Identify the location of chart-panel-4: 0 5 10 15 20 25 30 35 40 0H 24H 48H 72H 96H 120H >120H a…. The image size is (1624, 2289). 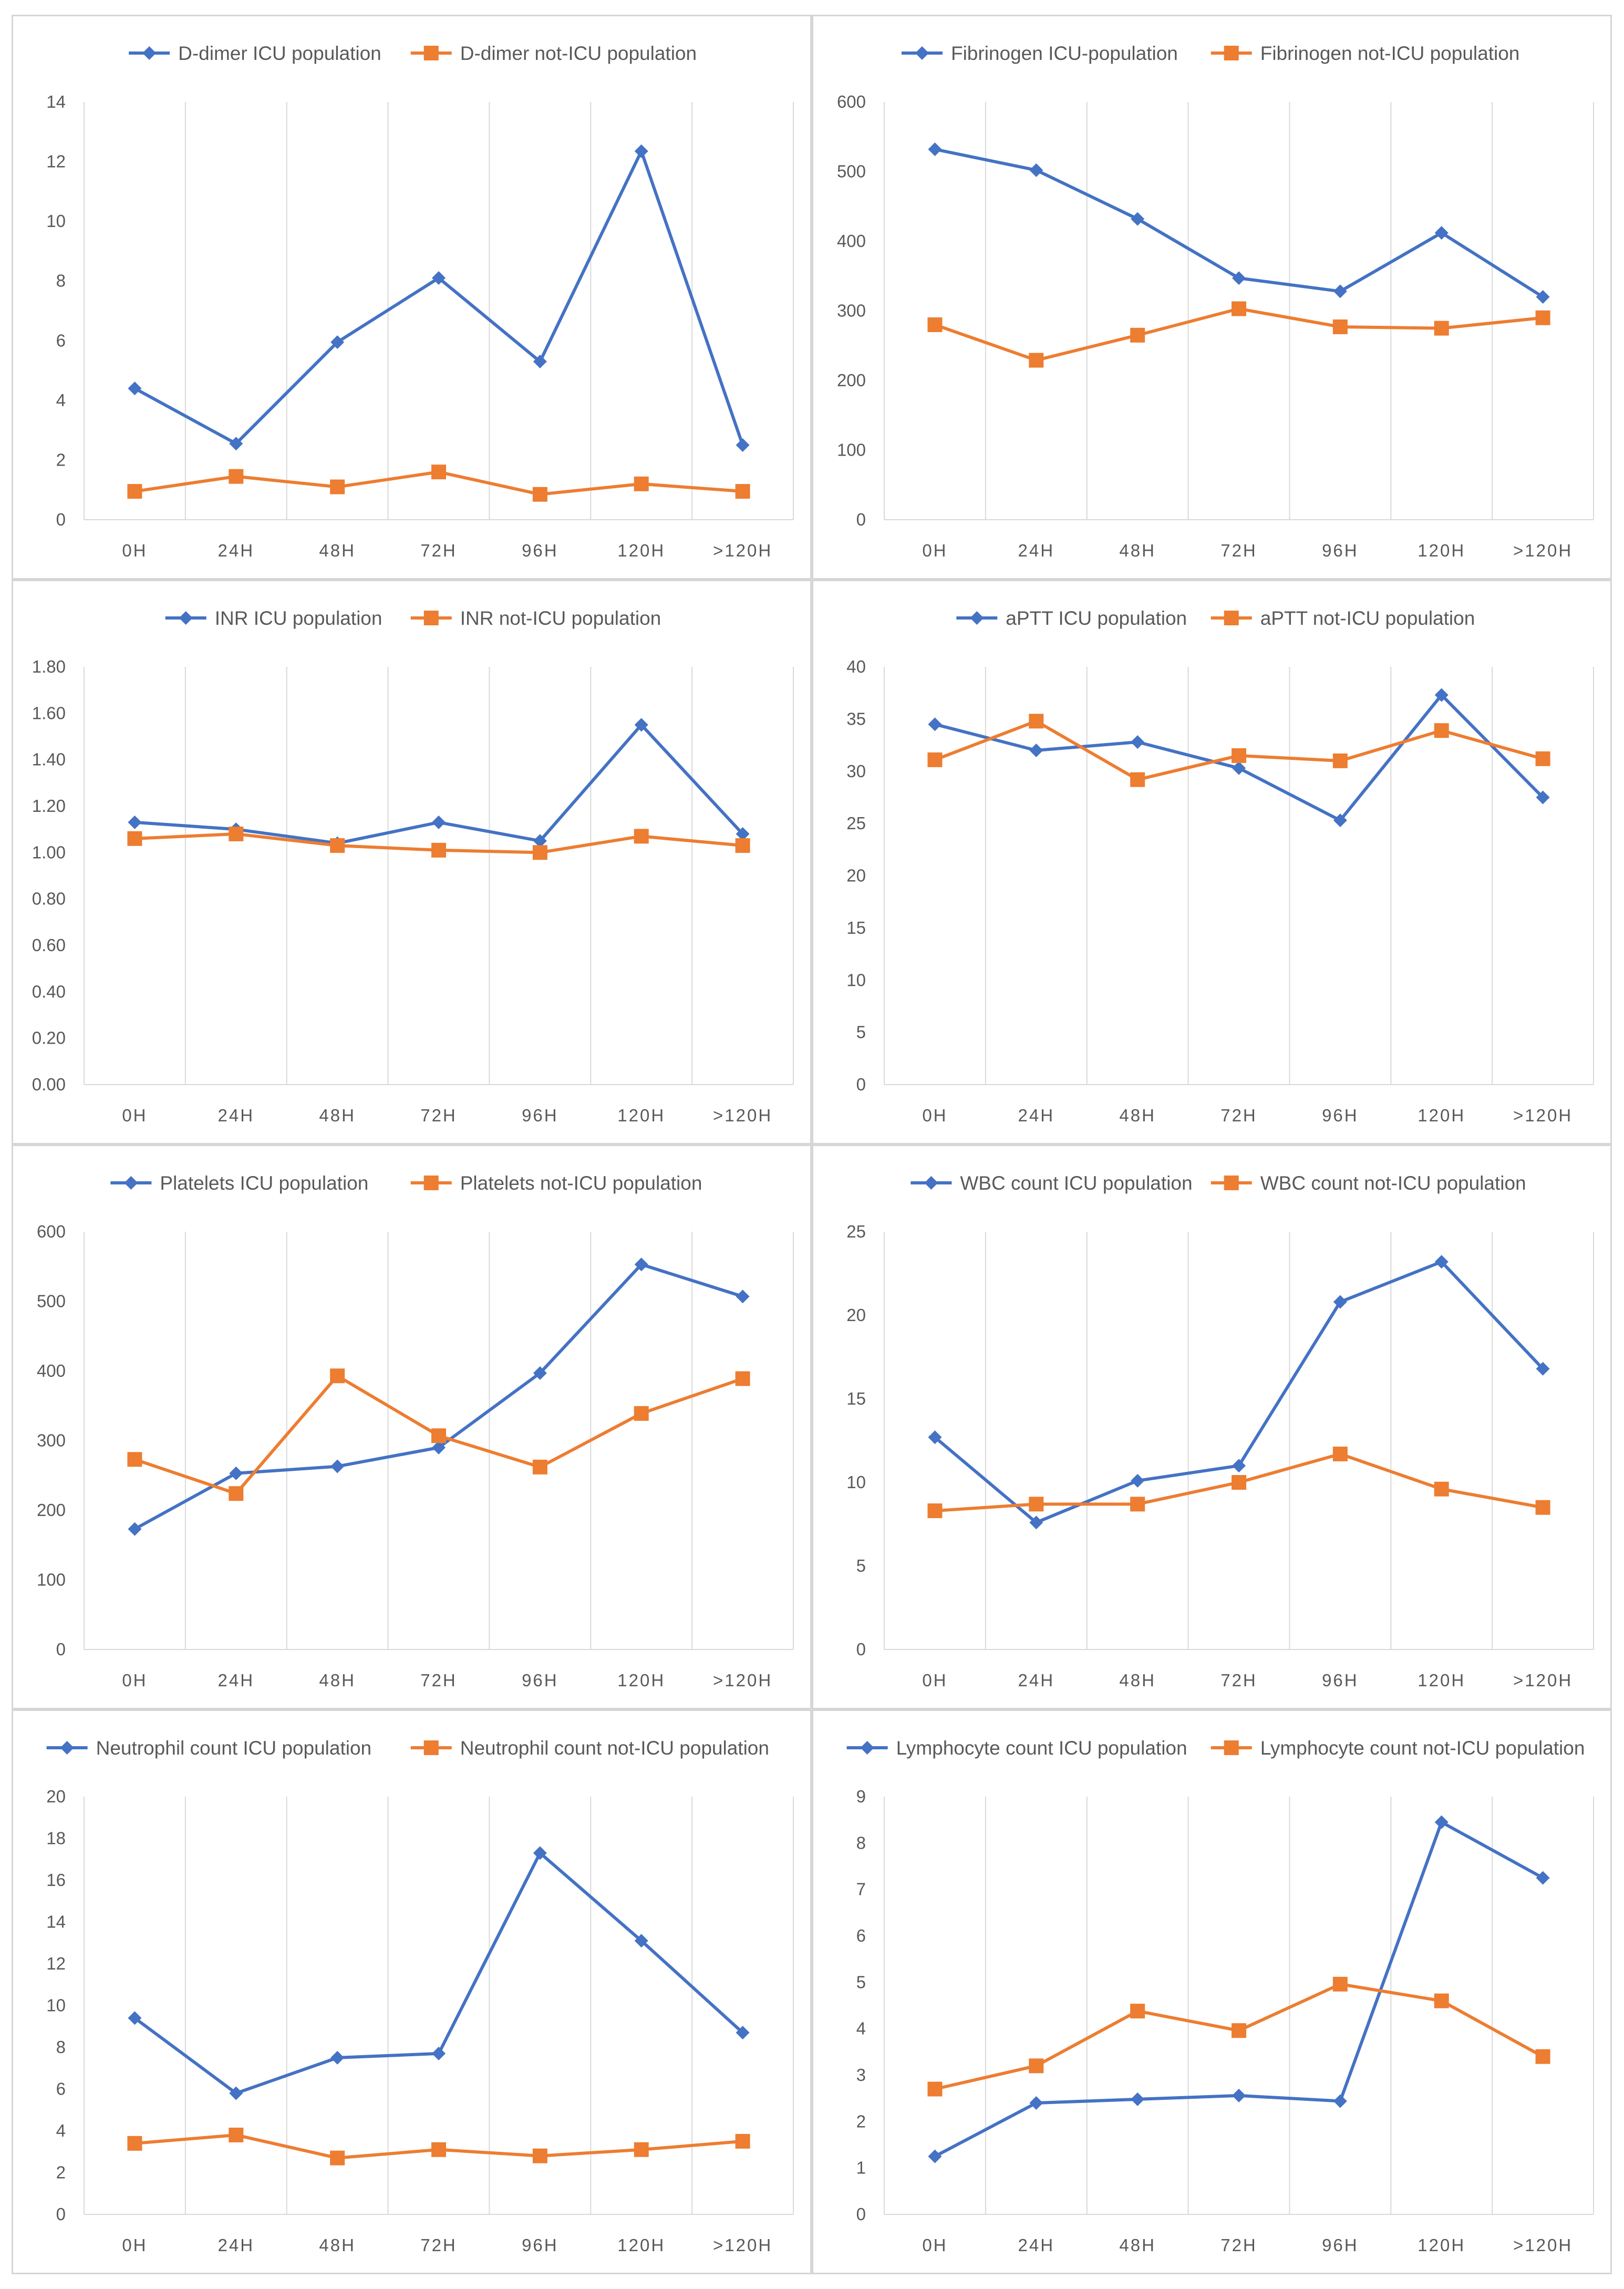
(1212, 862).